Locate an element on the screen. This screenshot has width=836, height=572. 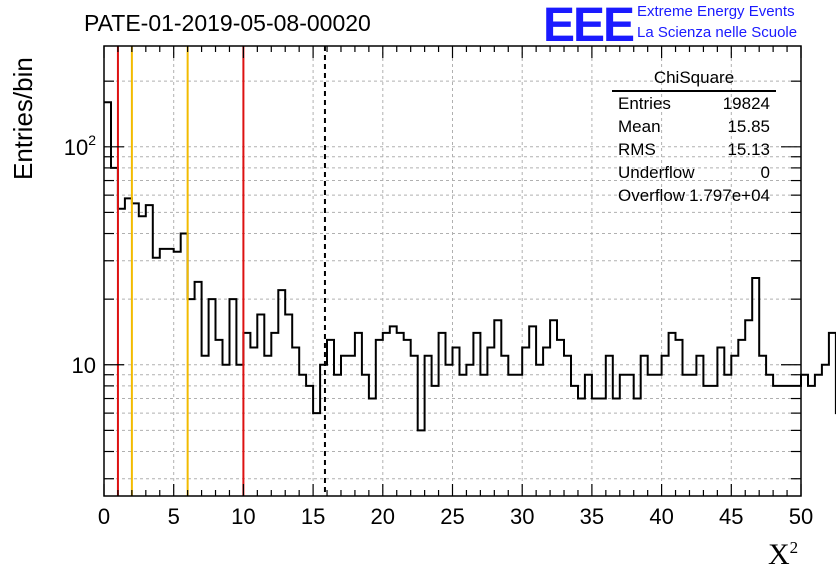
x-axis-label: X2 is located at coordinates (783, 554).